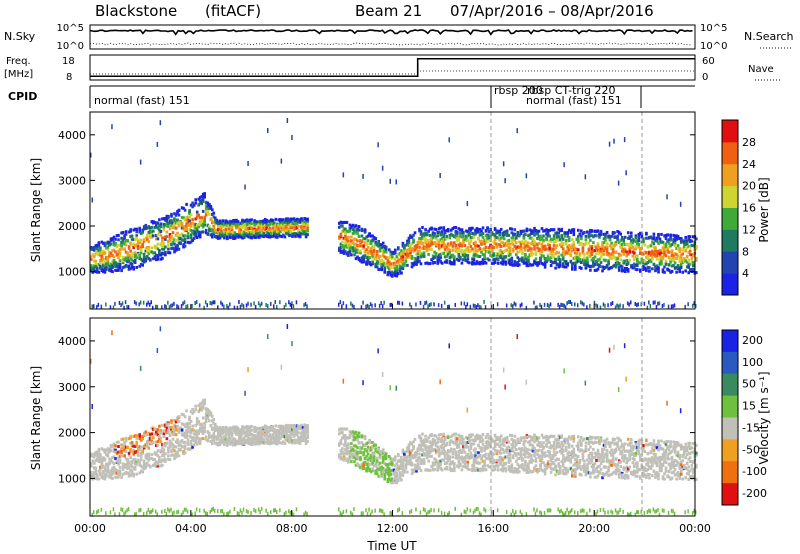 The height and width of the screenshot is (554, 800). Describe the element at coordinates (730, 175) in the screenshot. I see `colorbar-swatch` at that location.